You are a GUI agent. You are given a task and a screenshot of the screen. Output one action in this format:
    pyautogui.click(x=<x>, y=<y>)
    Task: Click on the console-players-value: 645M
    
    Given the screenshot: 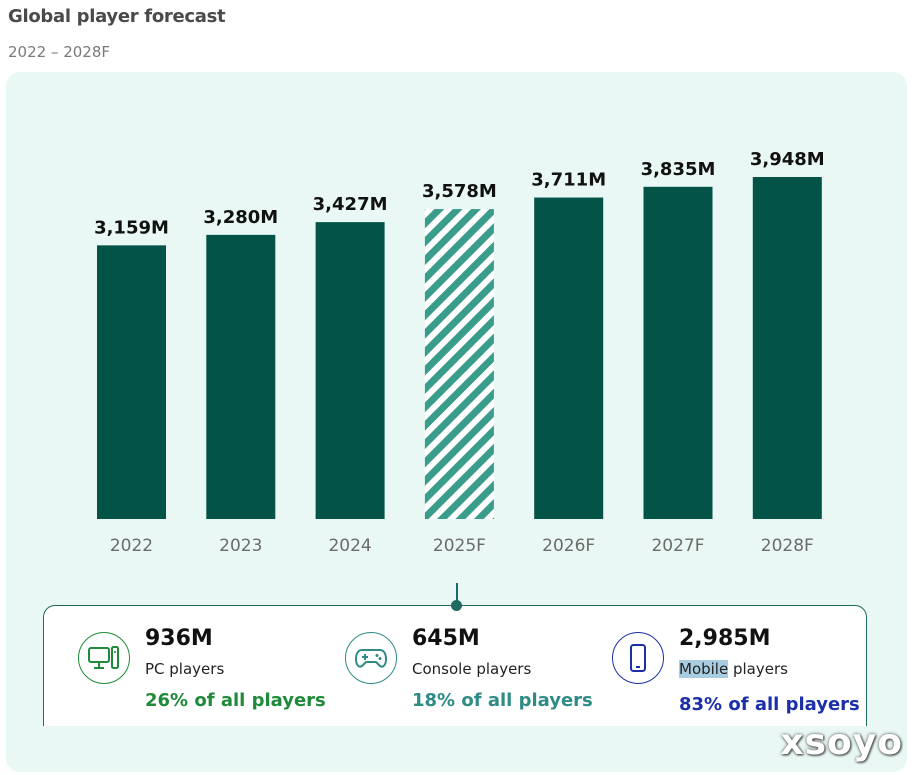 What is the action you would take?
    pyautogui.click(x=446, y=638)
    